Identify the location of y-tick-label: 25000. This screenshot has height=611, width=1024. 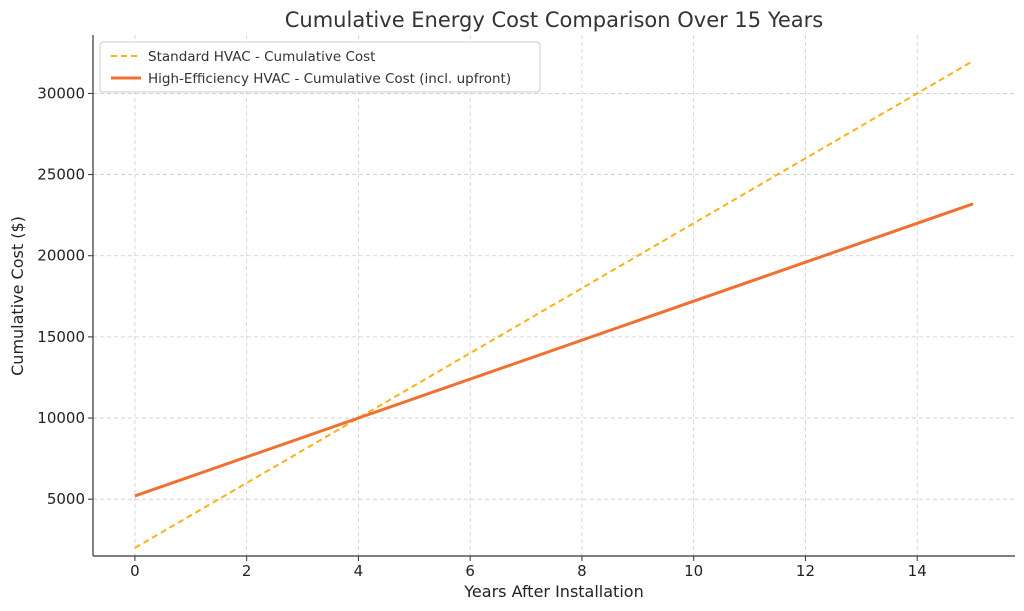
(61, 175).